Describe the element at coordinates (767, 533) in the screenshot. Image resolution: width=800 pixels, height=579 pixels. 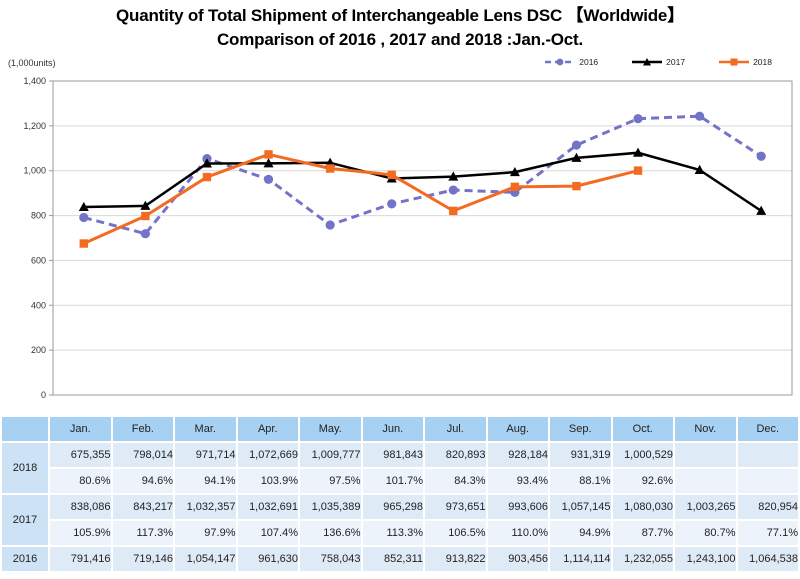
I see `yoy-percent-cell: 77.1%` at that location.